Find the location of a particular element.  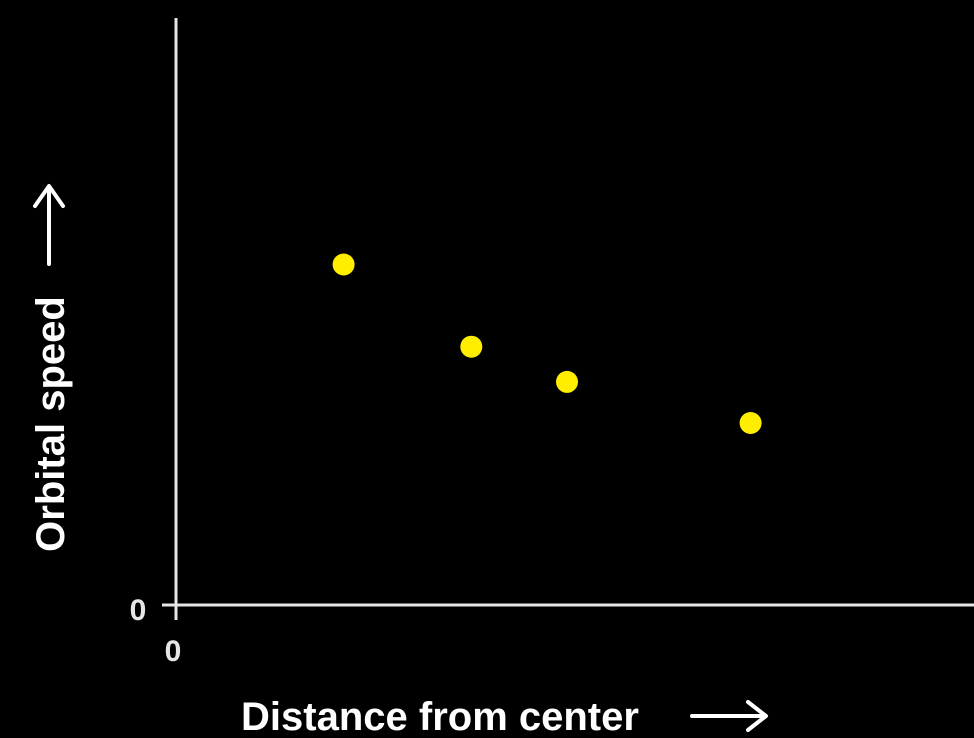

x-axis-title: Distance from center is located at coordinates (440, 716).